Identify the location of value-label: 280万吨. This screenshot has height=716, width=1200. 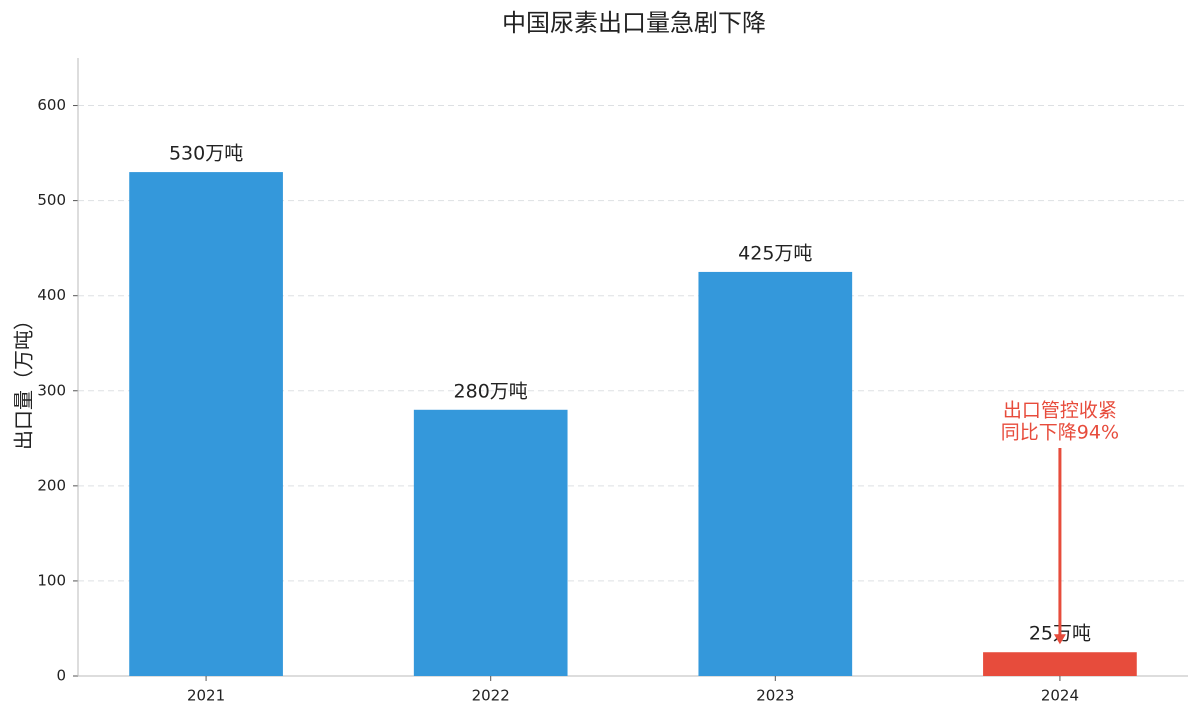
(491, 391).